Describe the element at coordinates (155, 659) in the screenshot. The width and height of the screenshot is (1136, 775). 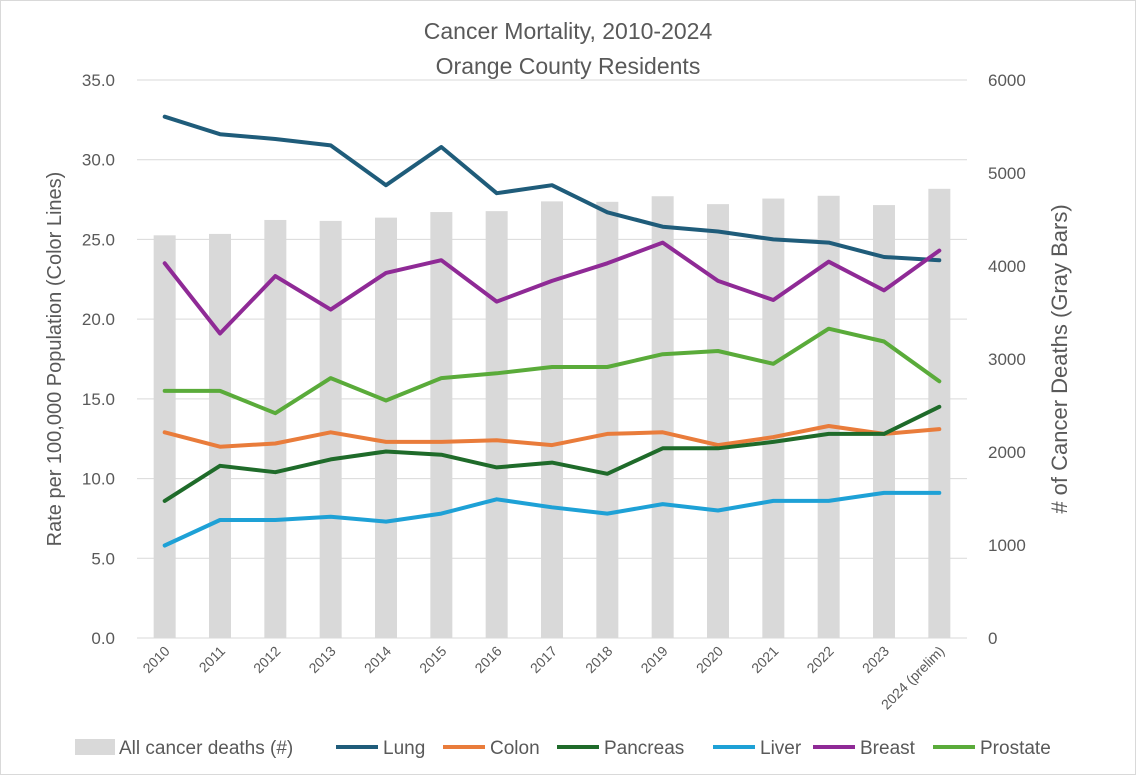
I see `x-tick-label: 2010` at that location.